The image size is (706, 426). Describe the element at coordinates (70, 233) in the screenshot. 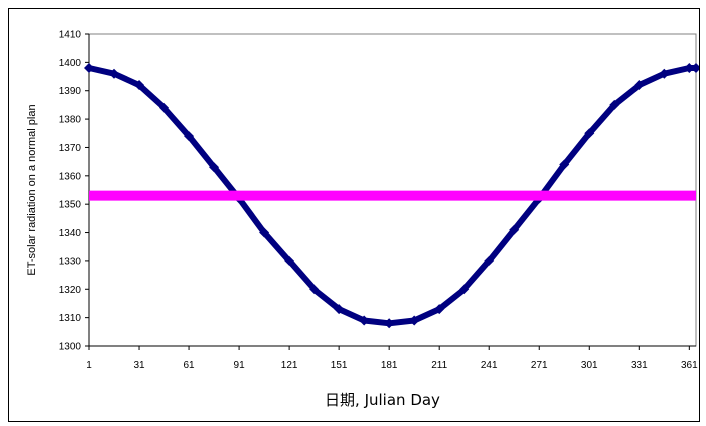

I see `y-tick-label: 1340` at that location.